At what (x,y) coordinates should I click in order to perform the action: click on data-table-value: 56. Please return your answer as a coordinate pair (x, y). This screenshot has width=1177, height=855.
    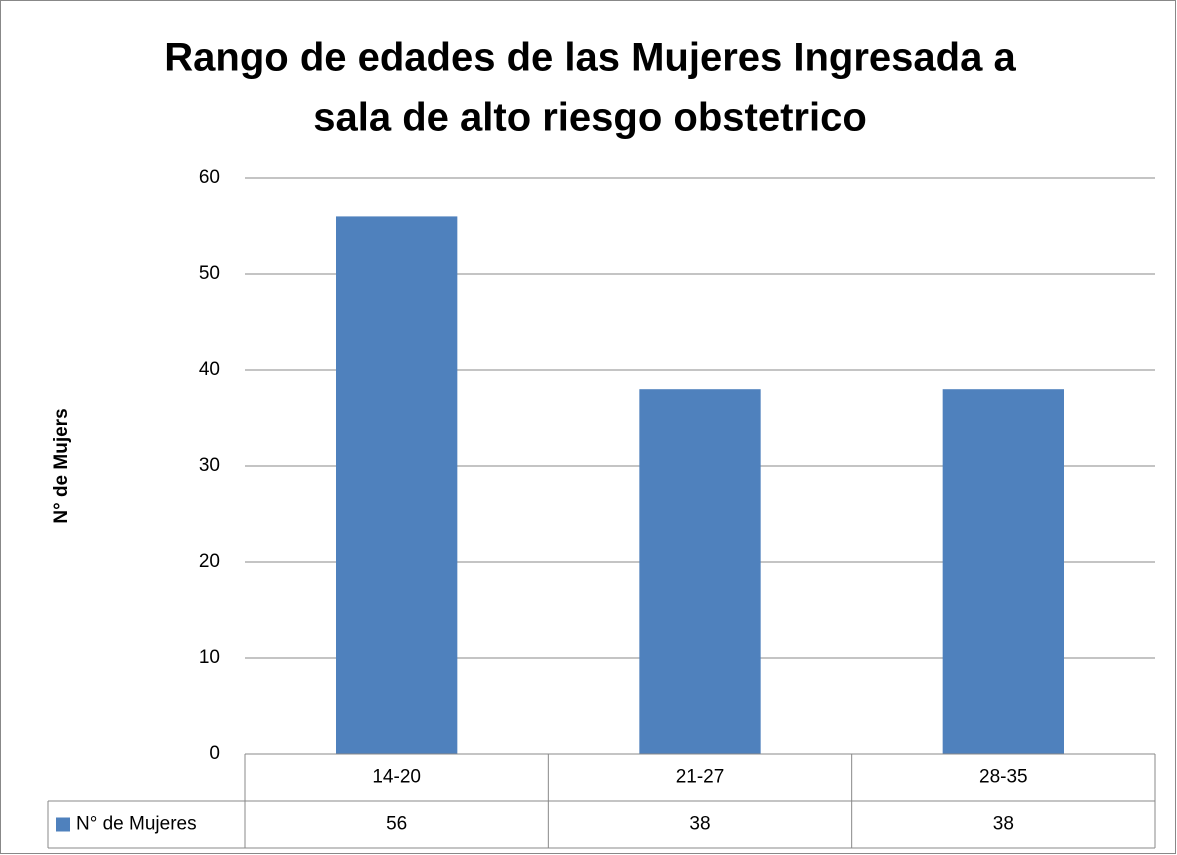
    Looking at the image, I should click on (396, 824).